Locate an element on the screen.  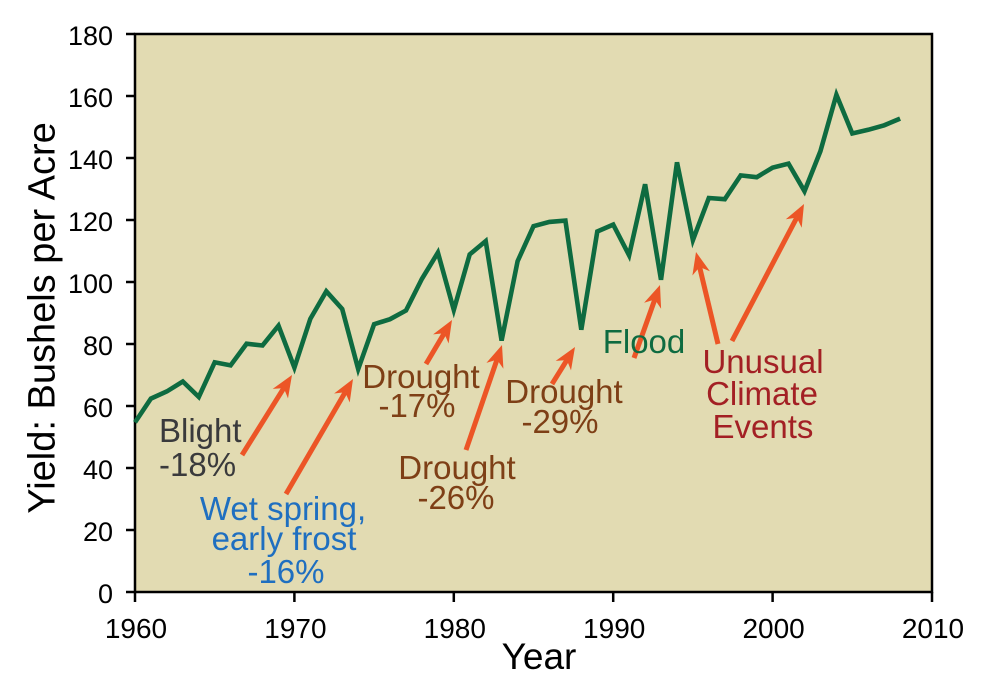
svg-text: 1960 is located at coordinates (136, 628).